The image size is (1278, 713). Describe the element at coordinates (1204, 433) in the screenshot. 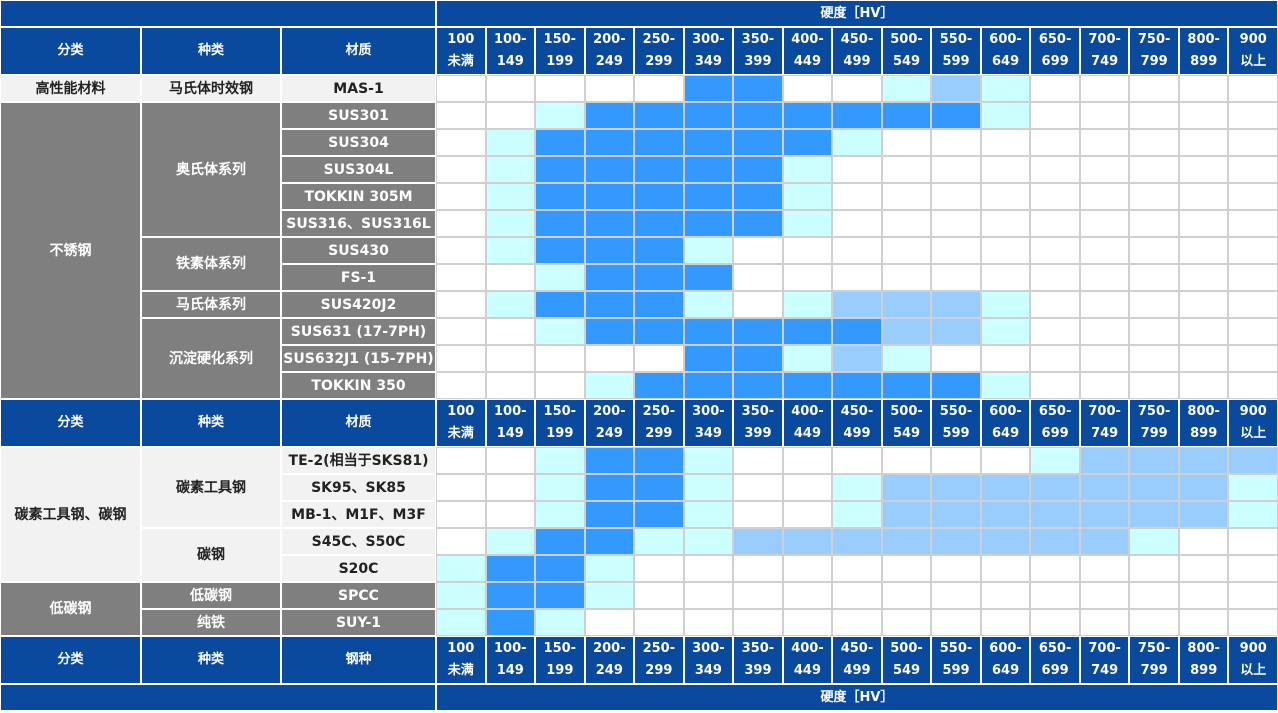

I see `header-line: 899` at that location.